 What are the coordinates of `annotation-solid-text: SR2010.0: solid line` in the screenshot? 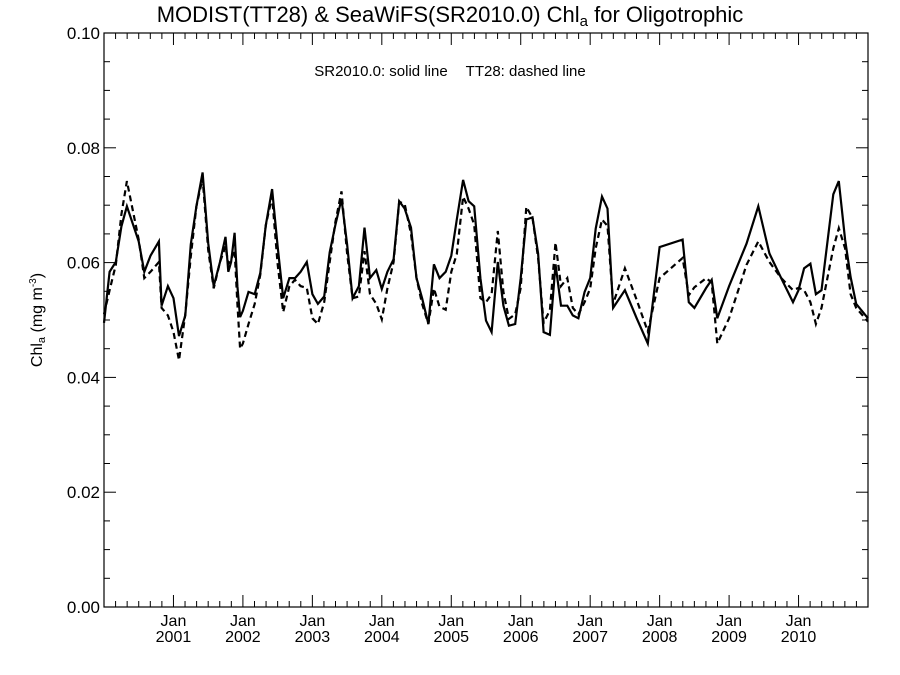 It's located at (381, 71).